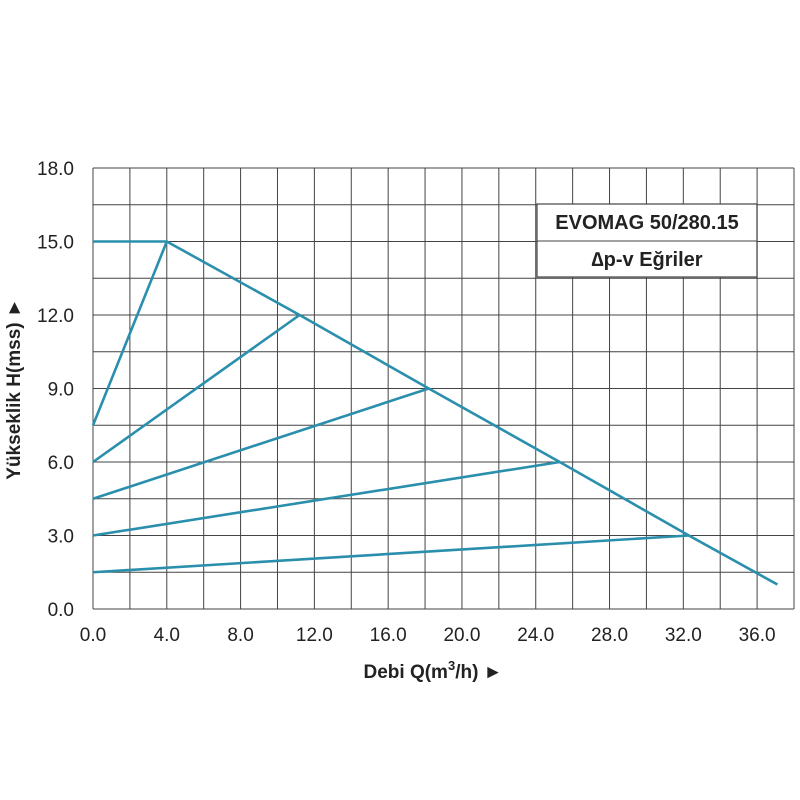 The height and width of the screenshot is (800, 800). What do you see at coordinates (683, 635) in the screenshot?
I see `x-tick-label: 32.0` at bounding box center [683, 635].